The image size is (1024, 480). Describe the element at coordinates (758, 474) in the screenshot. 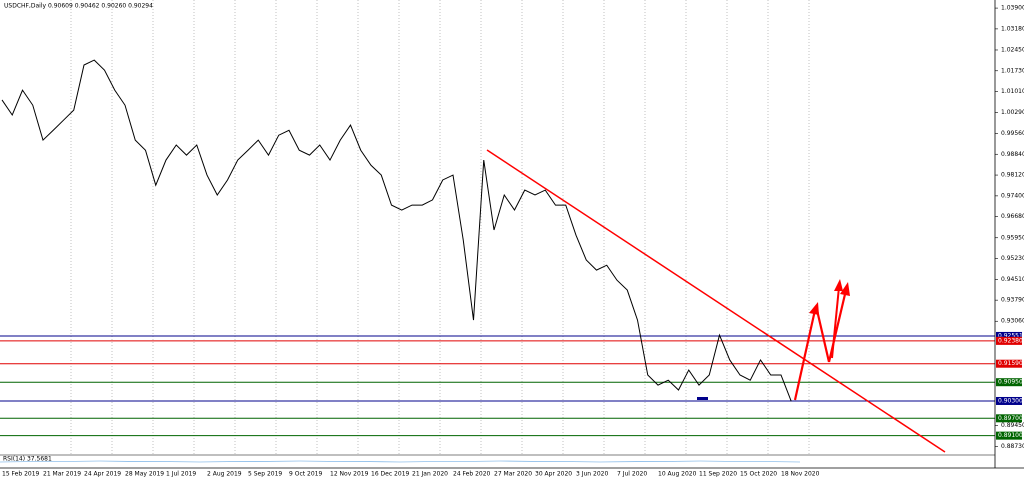

I see `x-tick-label: 15 Oct 2020` at that location.